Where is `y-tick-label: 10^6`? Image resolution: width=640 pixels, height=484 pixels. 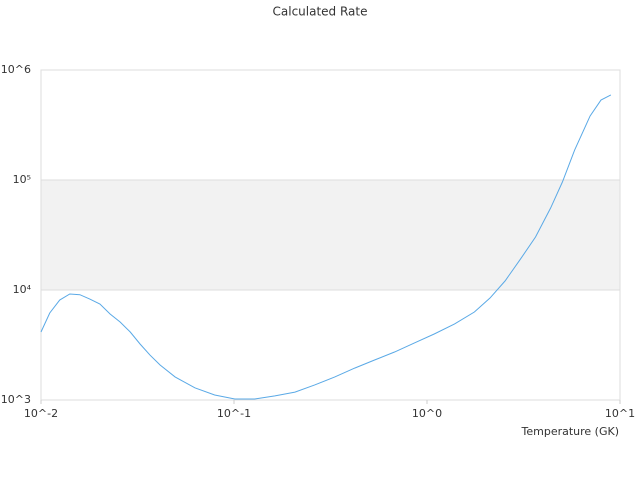 y-tick-label: 10^6 is located at coordinates (16, 69).